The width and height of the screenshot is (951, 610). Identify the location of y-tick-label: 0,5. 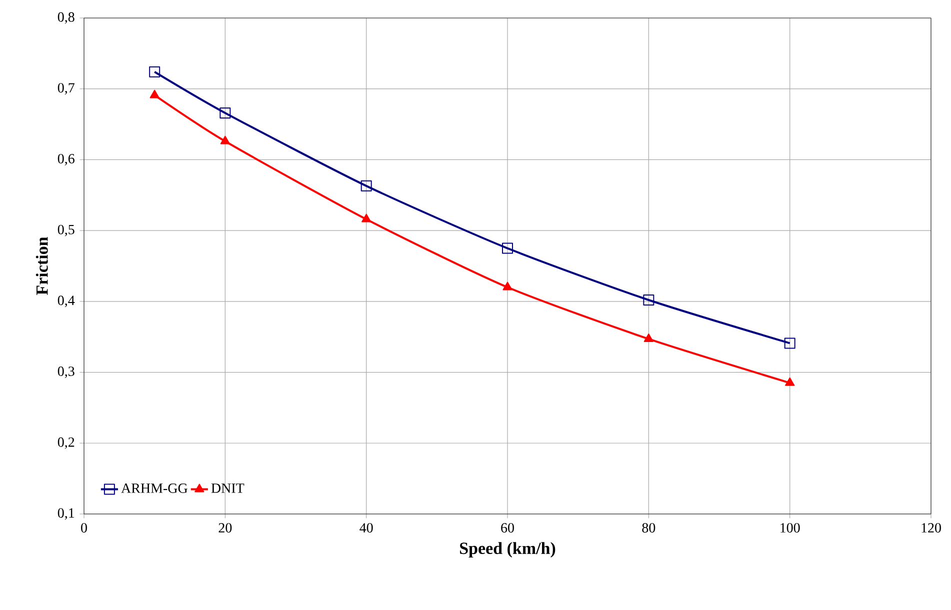
(66, 230).